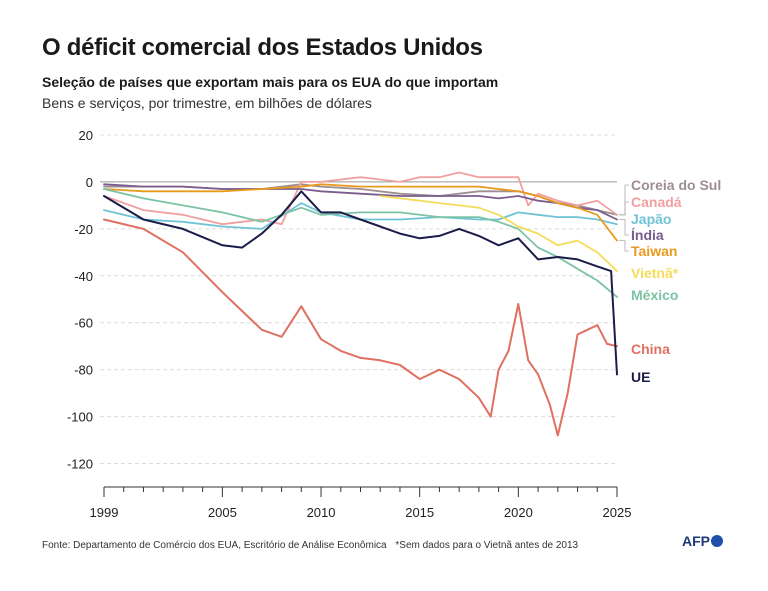 This screenshot has width=768, height=591. What do you see at coordinates (321, 512) in the screenshot?
I see `x-tick-label: 2010` at bounding box center [321, 512].